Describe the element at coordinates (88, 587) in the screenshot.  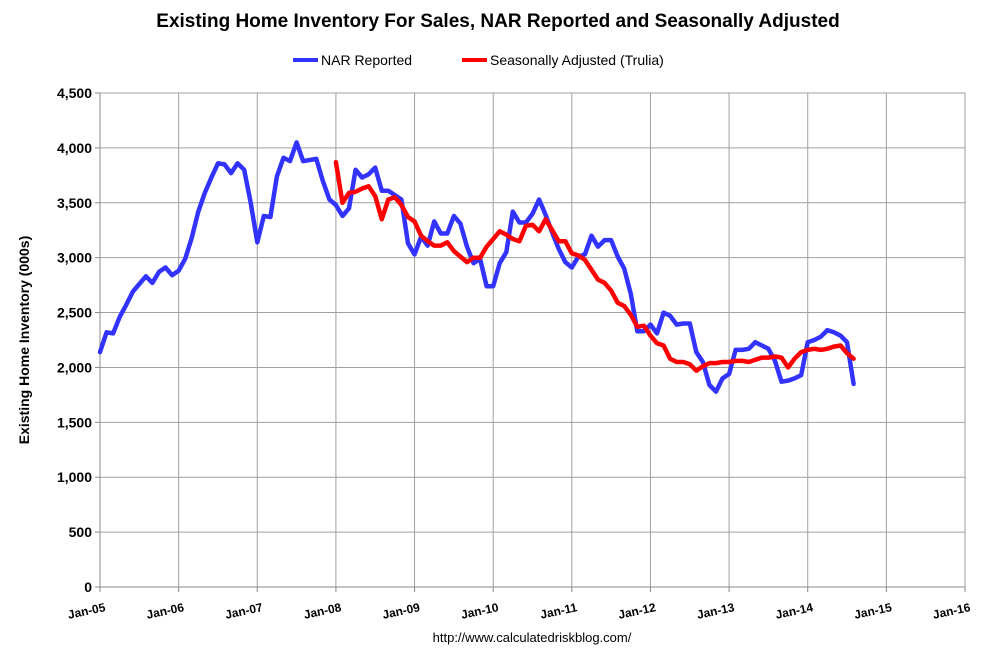
I see `y-tick-label: 0` at that location.